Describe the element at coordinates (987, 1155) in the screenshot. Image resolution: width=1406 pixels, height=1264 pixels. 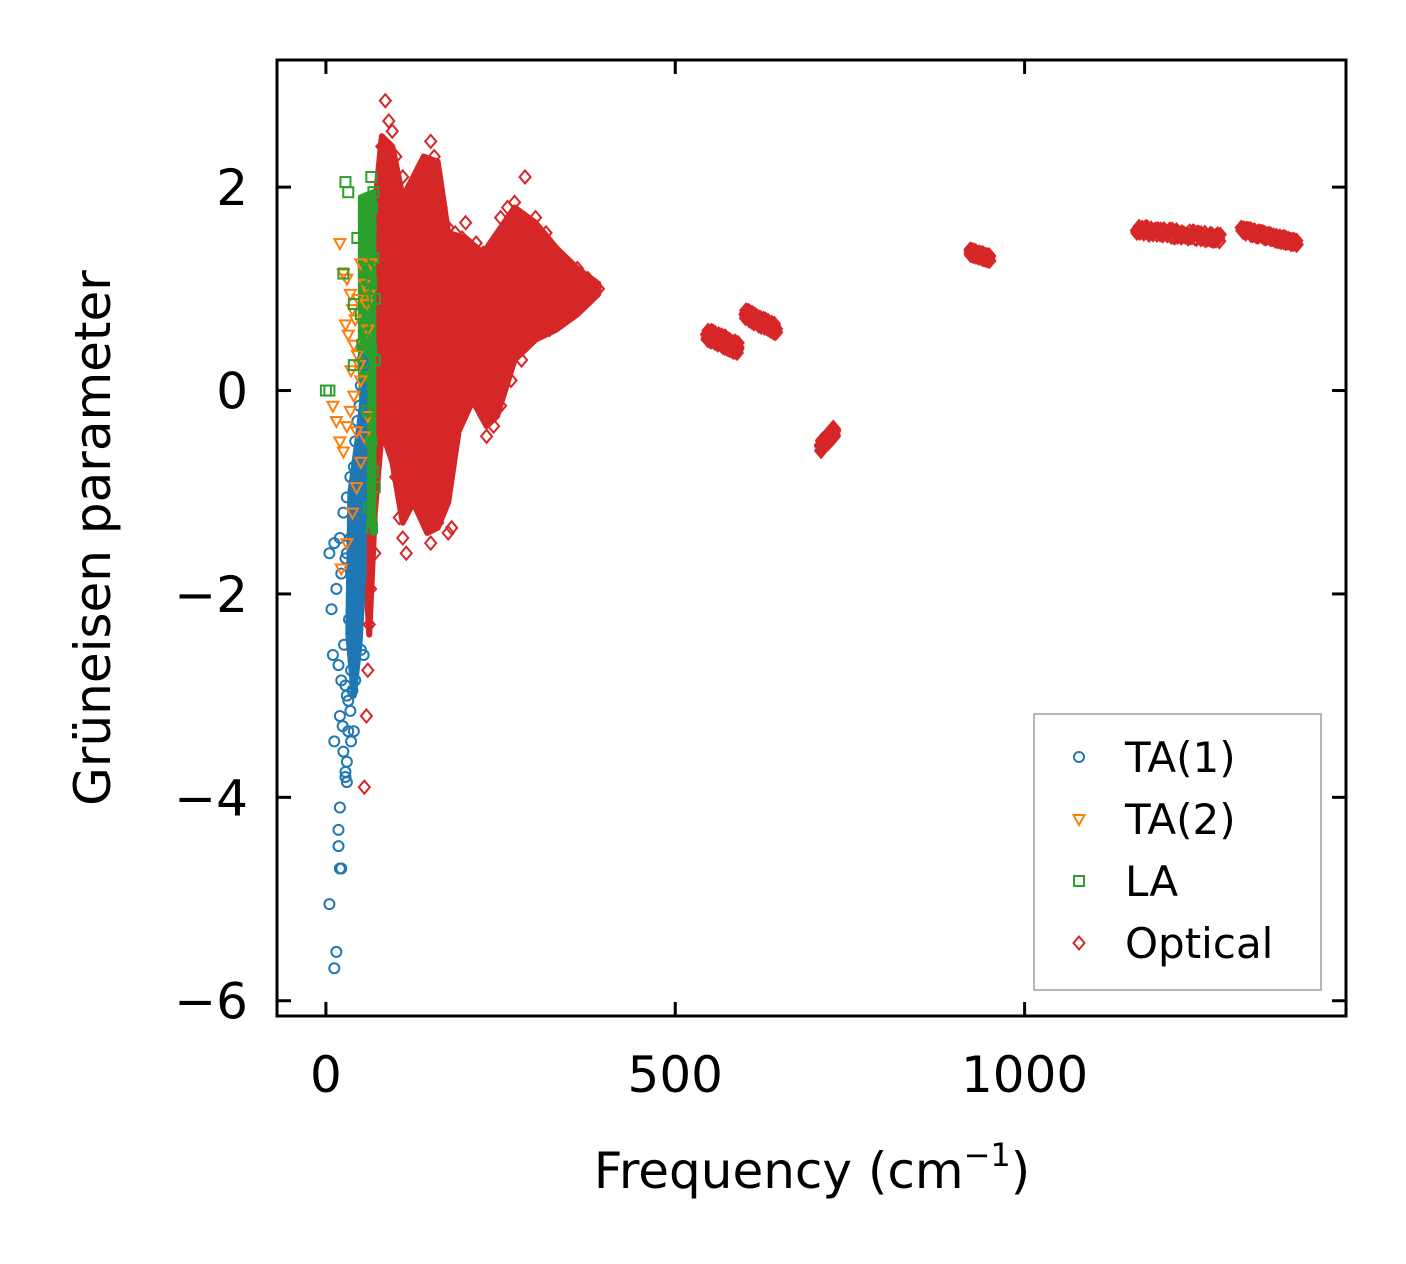
I see `x-axis-label-superscript: −1` at that location.